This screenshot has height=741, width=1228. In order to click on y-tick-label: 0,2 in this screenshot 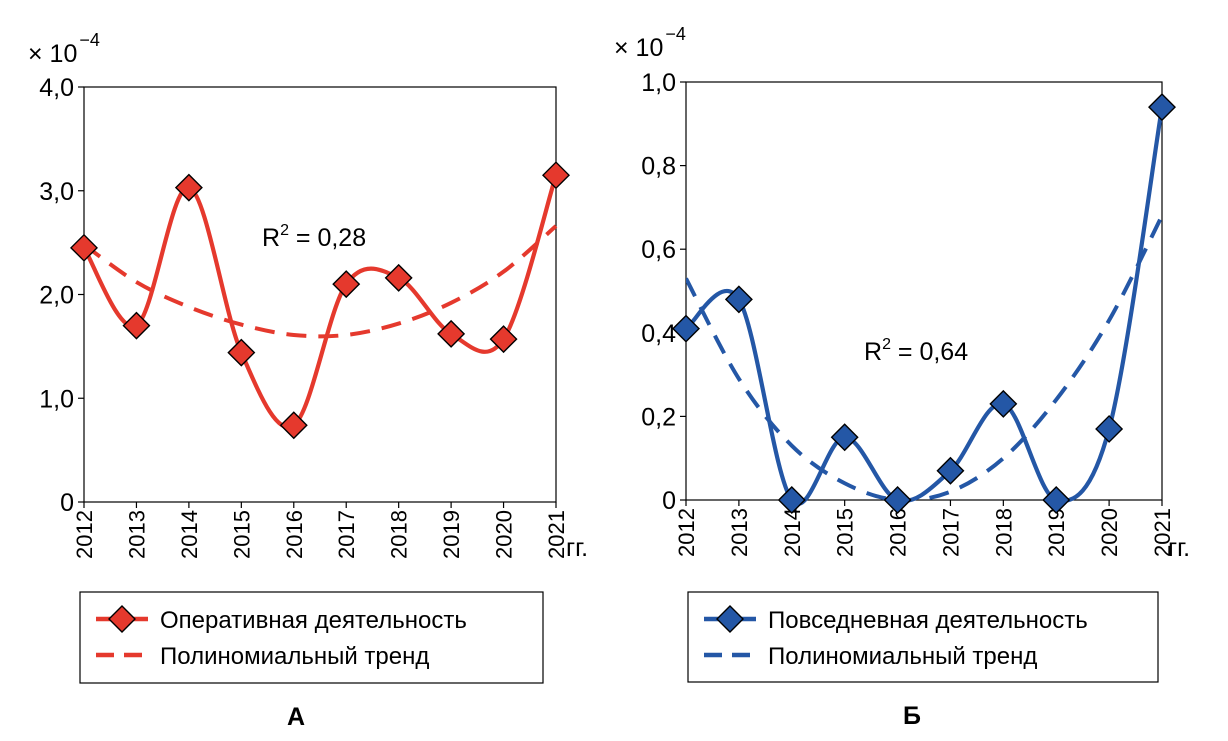, I will do `click(658, 417)`.